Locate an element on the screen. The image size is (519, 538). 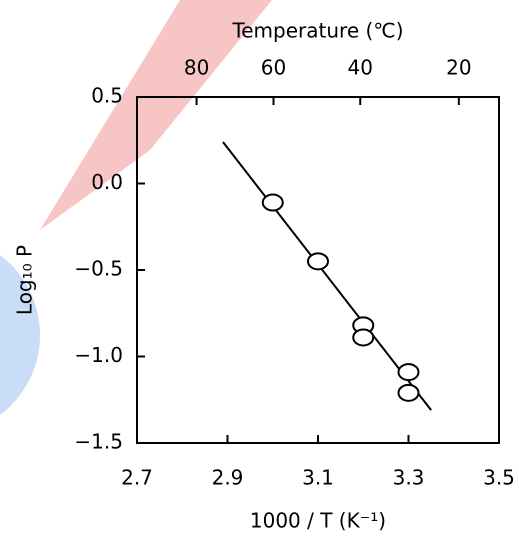
background-circle is located at coordinates (20, 335).